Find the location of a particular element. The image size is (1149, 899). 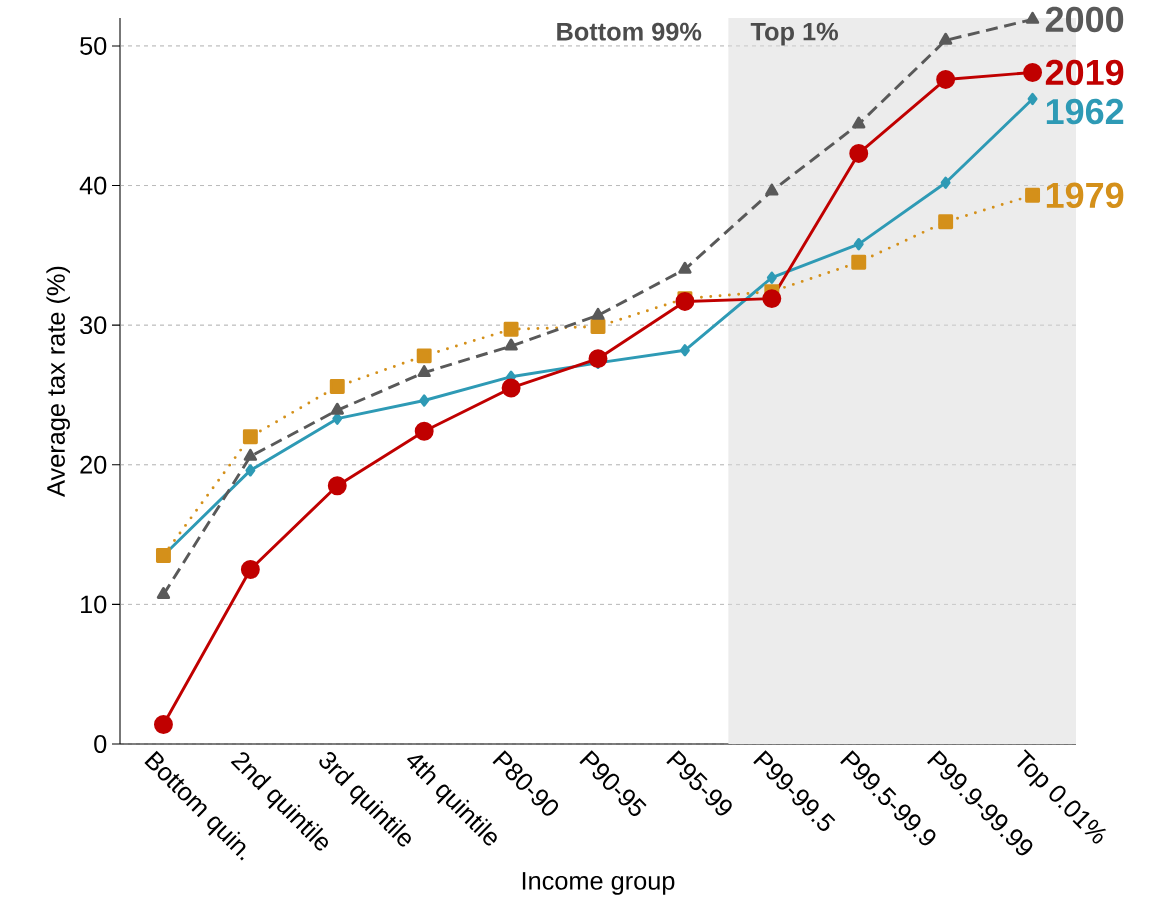

y-tick-label: 10 is located at coordinates (94, 604).